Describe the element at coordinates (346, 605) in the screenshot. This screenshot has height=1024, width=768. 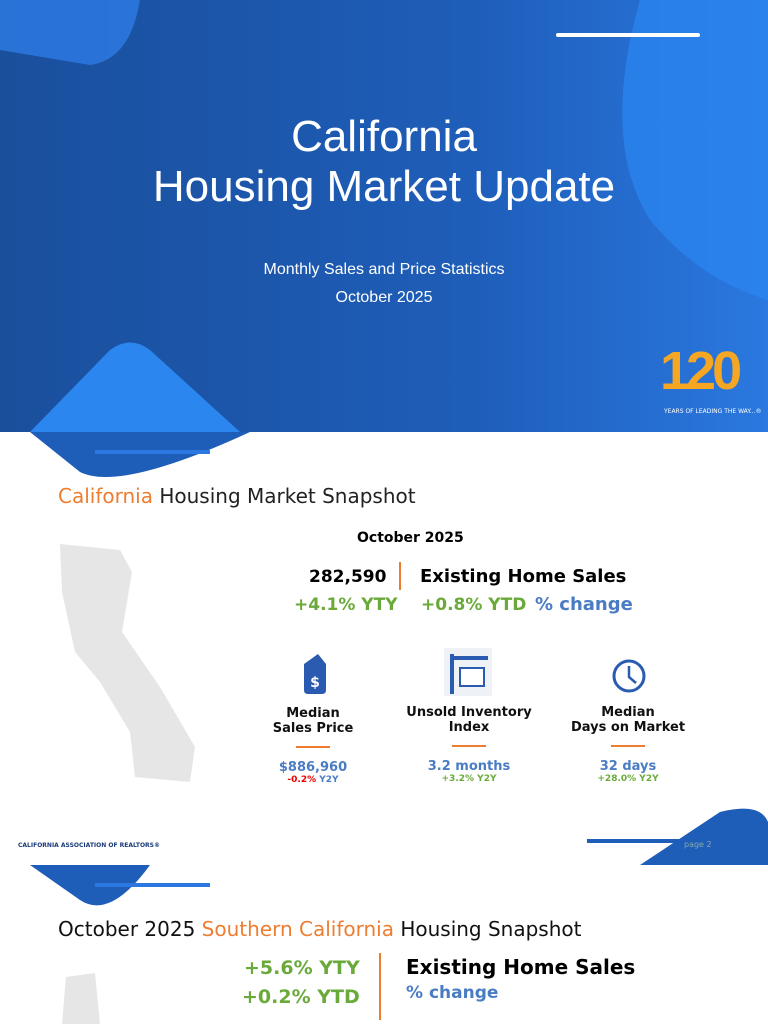
I see `yty: +4.1% YTY` at that location.